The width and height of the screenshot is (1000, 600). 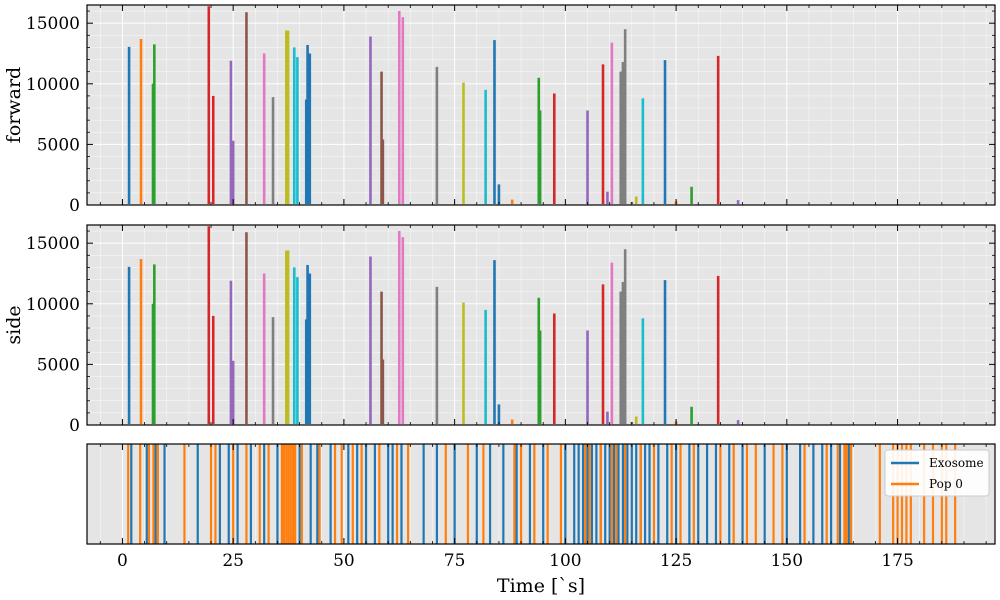 What do you see at coordinates (541, 586) in the screenshot?
I see `x-axis-label: Time [`s]` at bounding box center [541, 586].